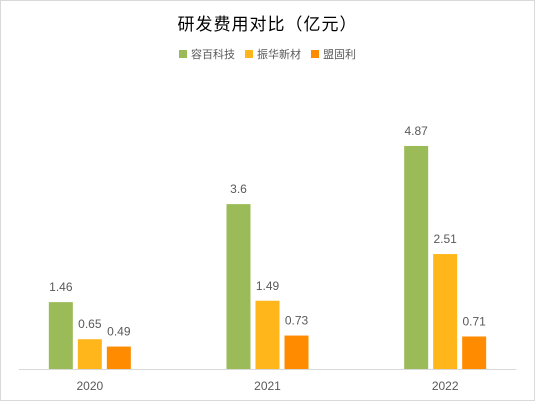 Image resolution: width=535 pixels, height=401 pixels. Describe the element at coordinates (416, 131) in the screenshot. I see `data-label-2022-series-0: 4.87` at that location.